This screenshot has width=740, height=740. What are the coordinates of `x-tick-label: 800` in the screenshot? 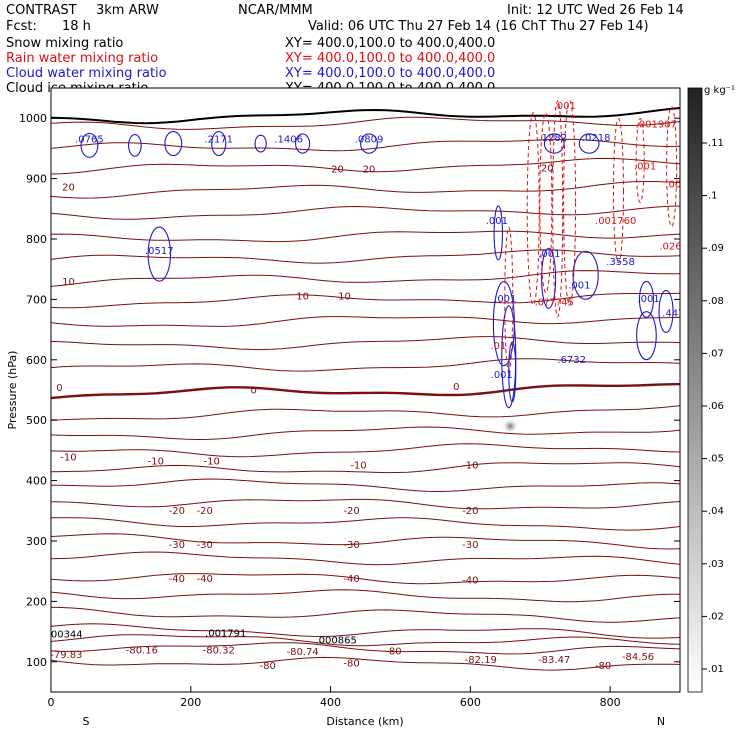 It's located at (610, 702).